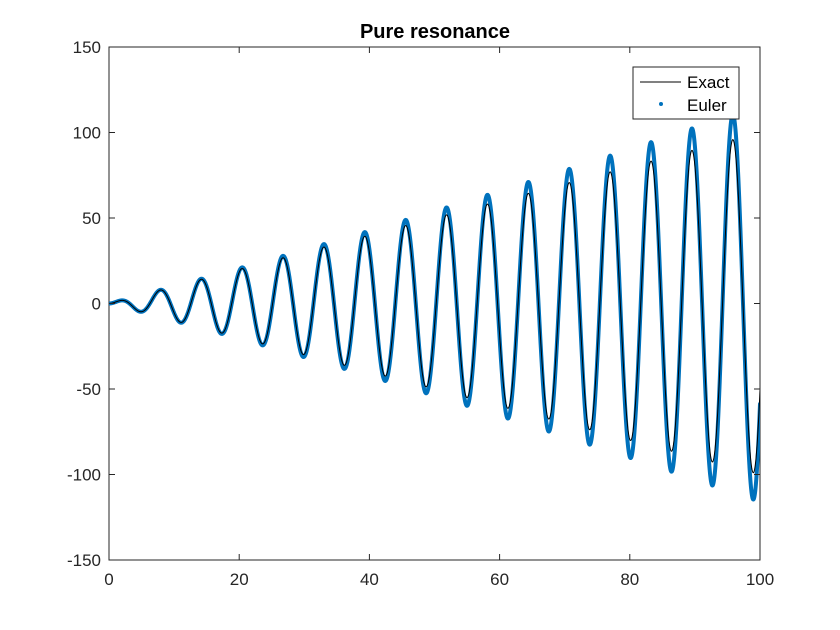 This screenshot has width=840, height=630. I want to click on y-tick-label: -100, so click(84, 475).